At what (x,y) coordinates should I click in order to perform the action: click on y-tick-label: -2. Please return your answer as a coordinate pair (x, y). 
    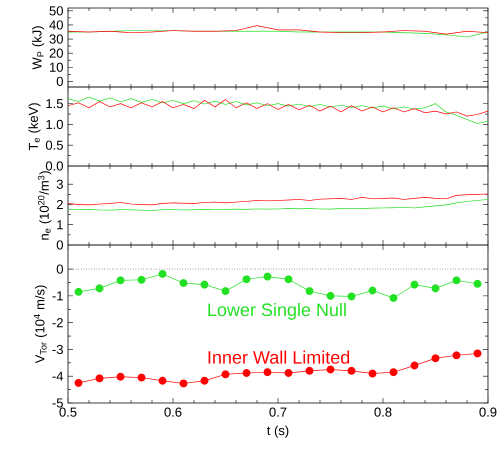
    Looking at the image, I should click on (57, 323).